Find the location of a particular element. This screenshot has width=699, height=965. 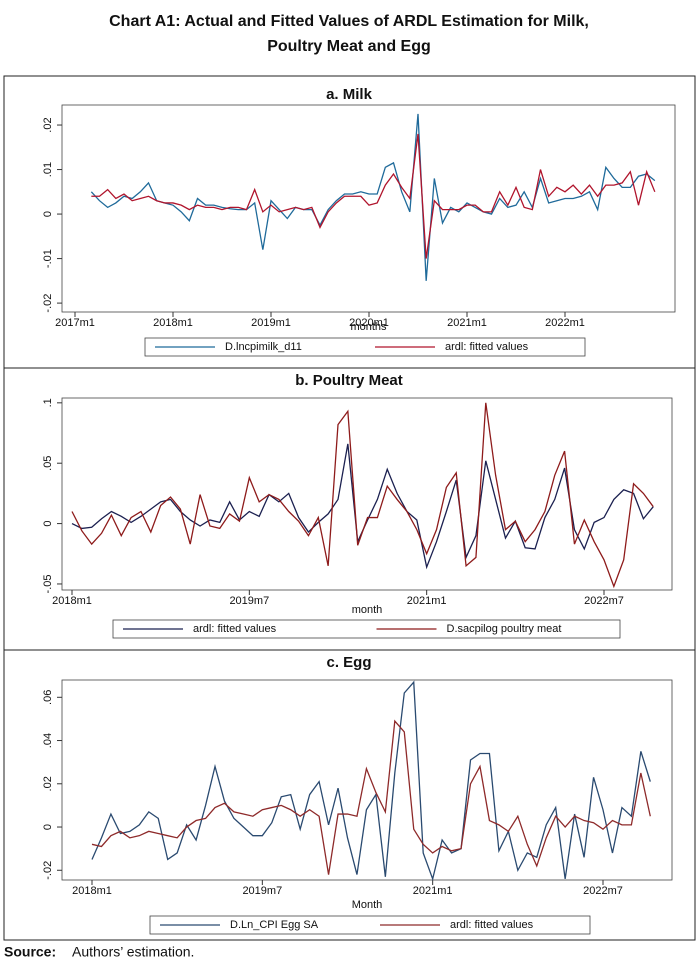

y-tick-label: -.01 is located at coordinates (48, 258).